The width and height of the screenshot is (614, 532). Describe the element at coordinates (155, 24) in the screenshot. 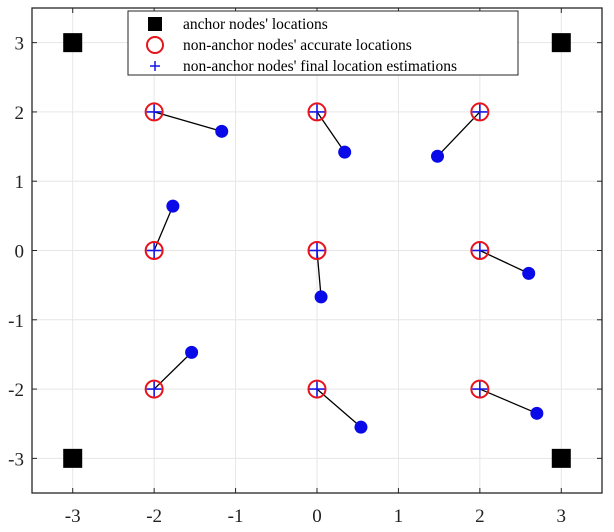

I see `legend-anchor-marker` at that location.